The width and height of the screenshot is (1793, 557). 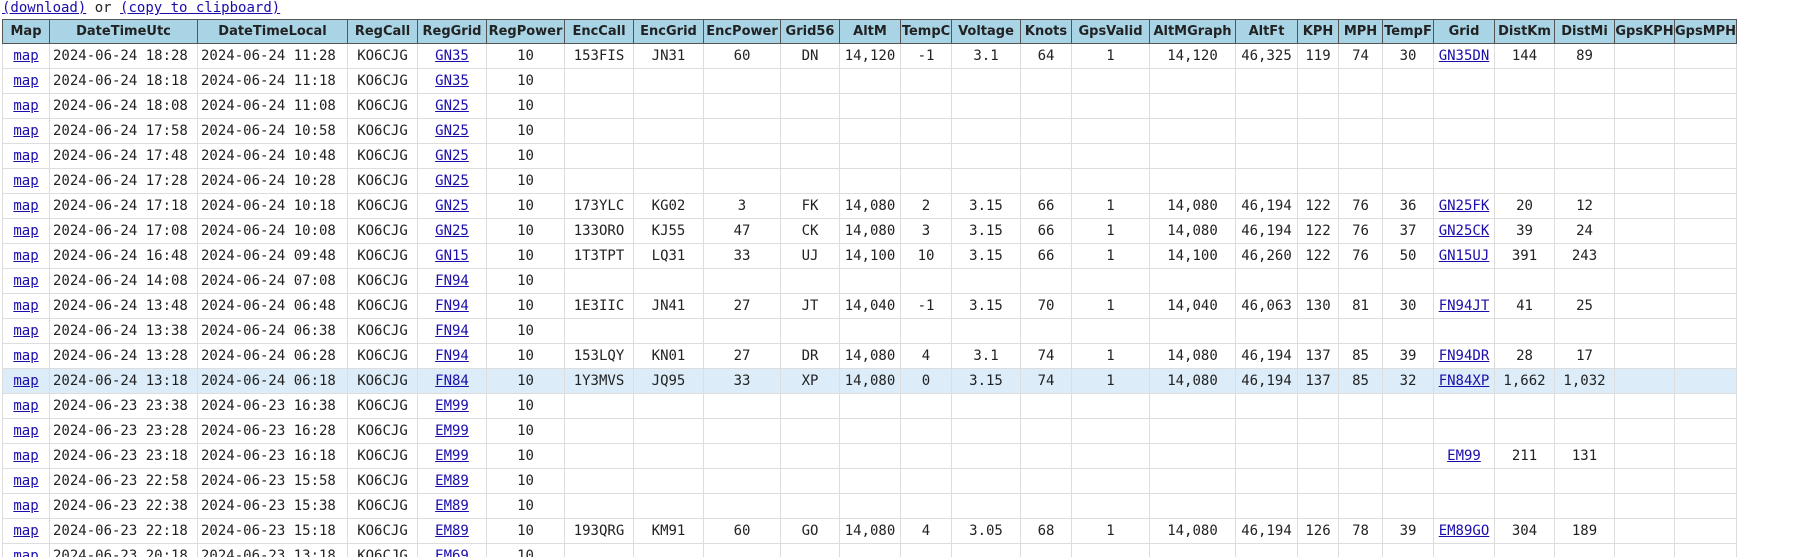 What do you see at coordinates (1584, 381) in the screenshot?
I see `cell-text: 1,032` at bounding box center [1584, 381].